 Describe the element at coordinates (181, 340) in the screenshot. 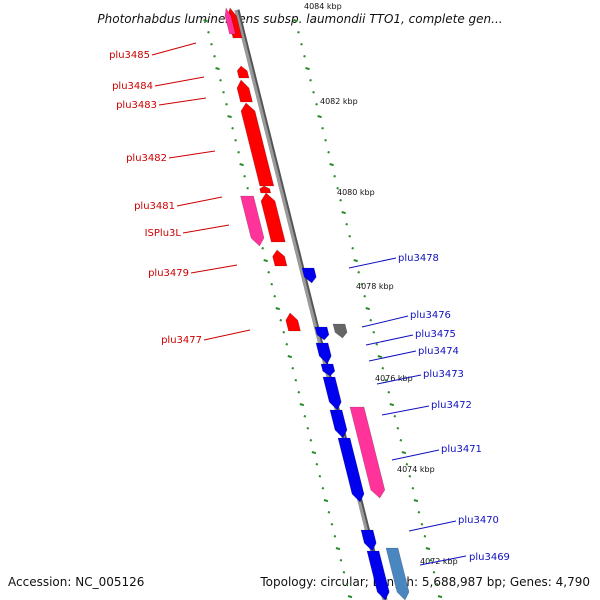

I see `gene-label: plu3477` at that location.